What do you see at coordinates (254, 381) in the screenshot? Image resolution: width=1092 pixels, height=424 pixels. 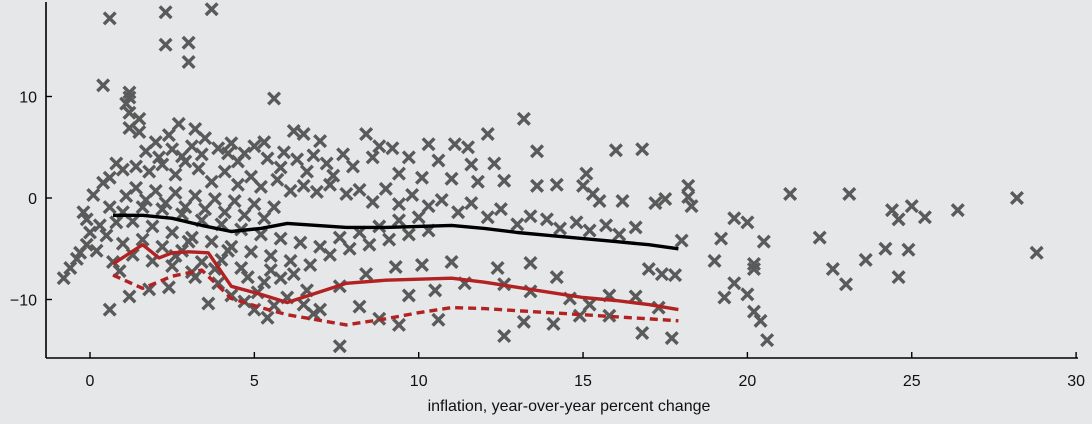 I see `x-tick-label: 5` at bounding box center [254, 381].